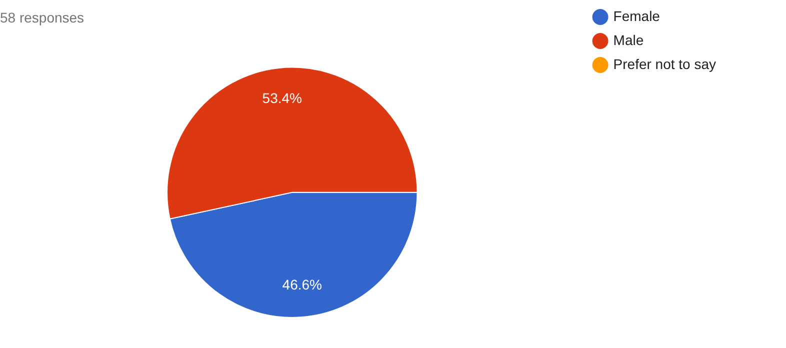  Describe the element at coordinates (628, 40) in the screenshot. I see `legend-label: Male` at that location.